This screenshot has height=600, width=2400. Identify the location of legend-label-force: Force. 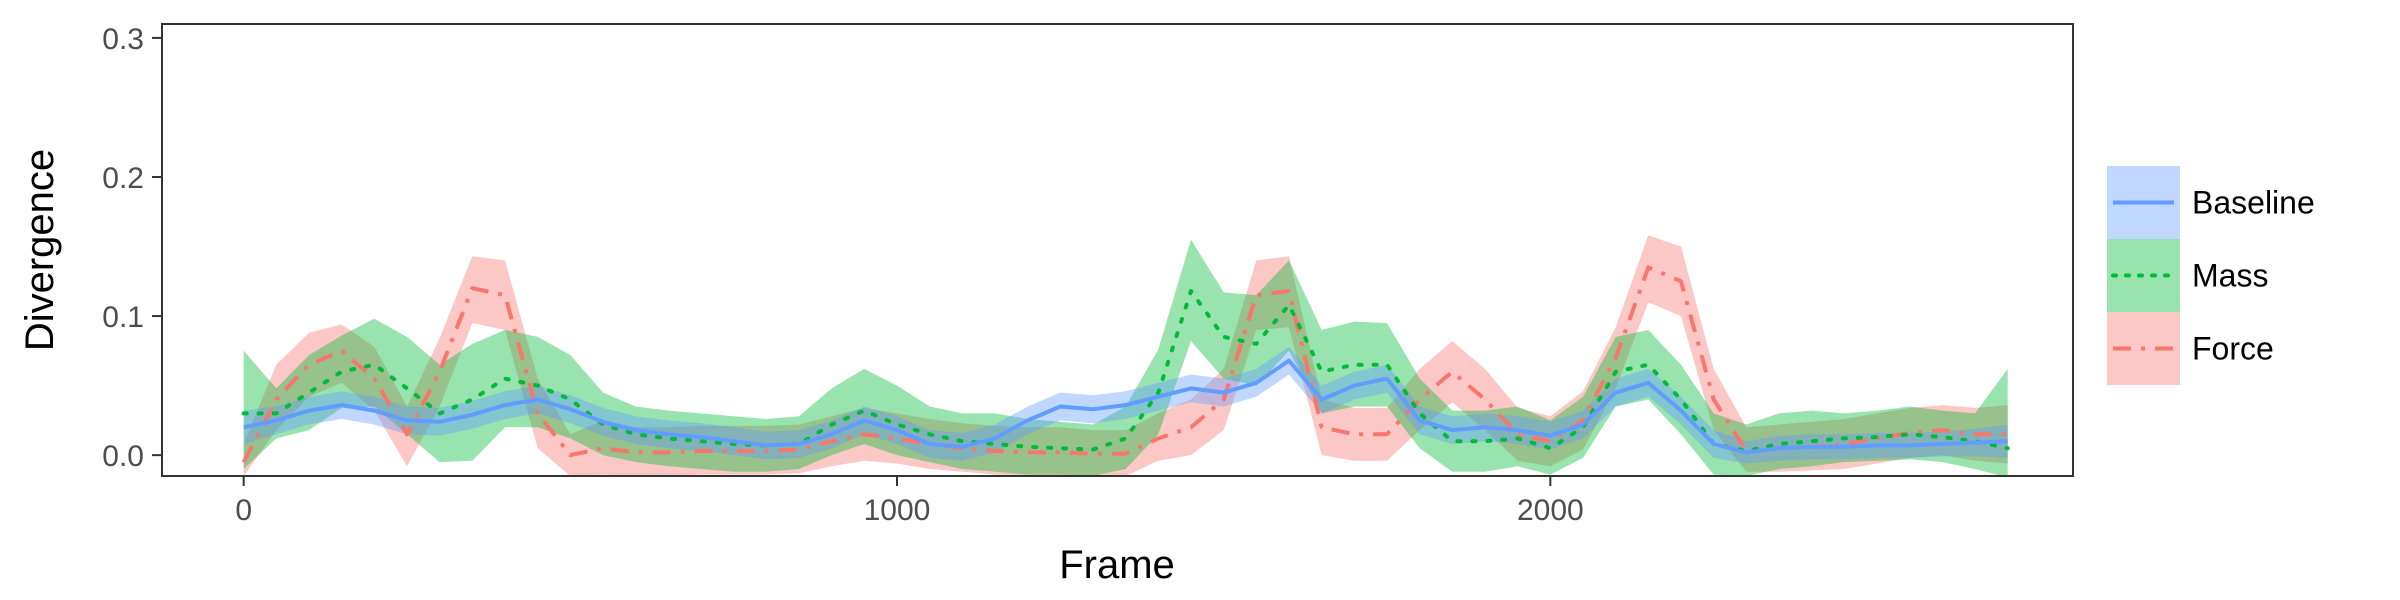
(2233, 349).